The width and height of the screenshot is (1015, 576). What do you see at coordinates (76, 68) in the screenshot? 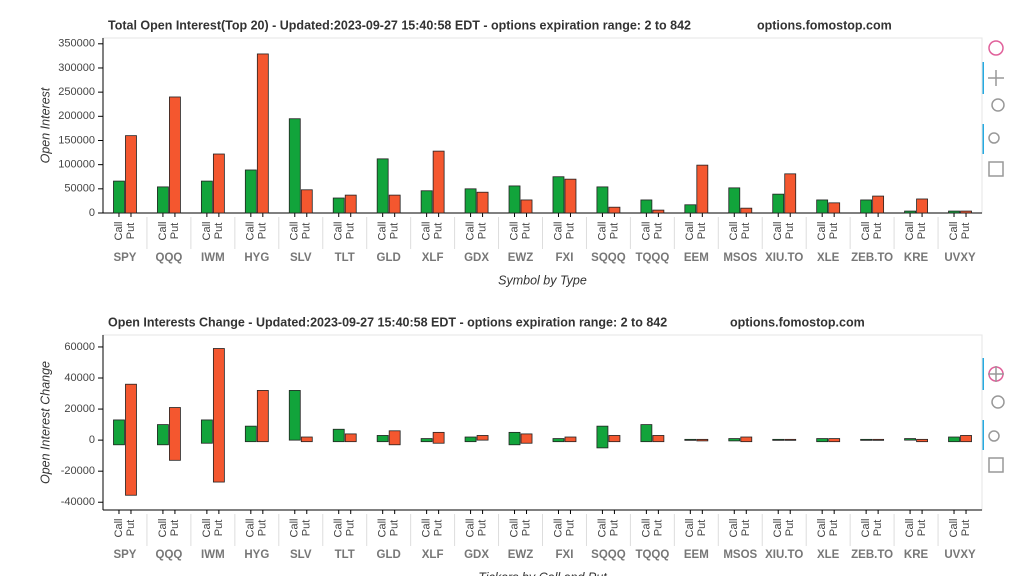
I see `y-tick-label: 300000` at bounding box center [76, 68].